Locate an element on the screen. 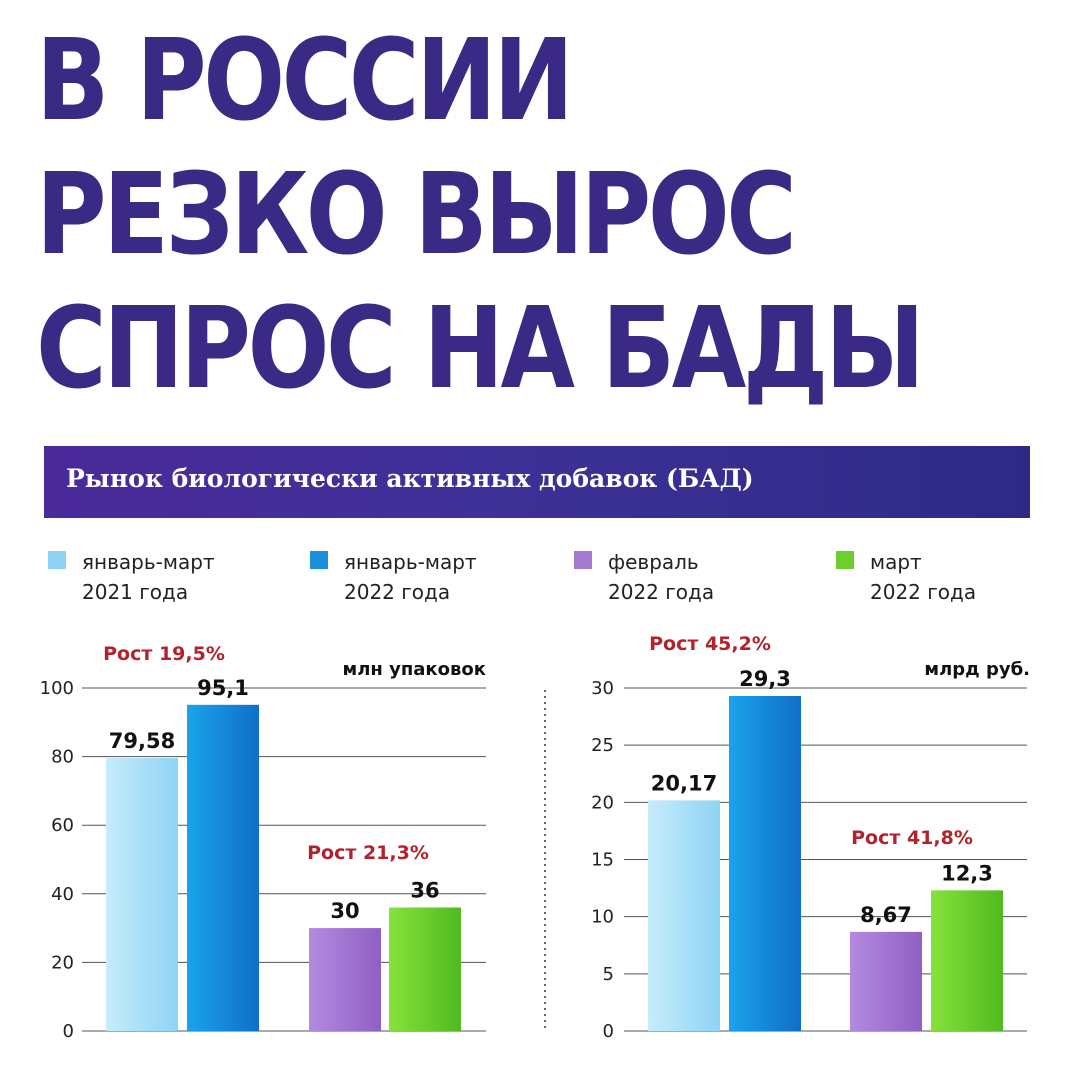 The image size is (1080, 1080). y-tick-label: 30 is located at coordinates (602, 688).